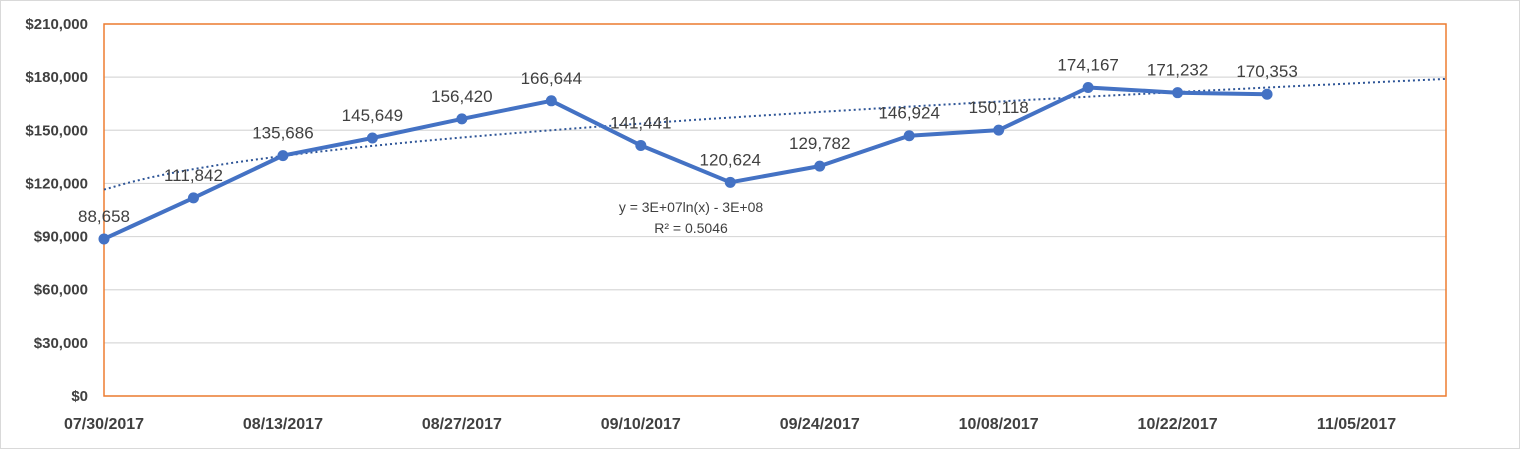 The image size is (1520, 450). I want to click on data-label: 146,924, so click(908, 113).